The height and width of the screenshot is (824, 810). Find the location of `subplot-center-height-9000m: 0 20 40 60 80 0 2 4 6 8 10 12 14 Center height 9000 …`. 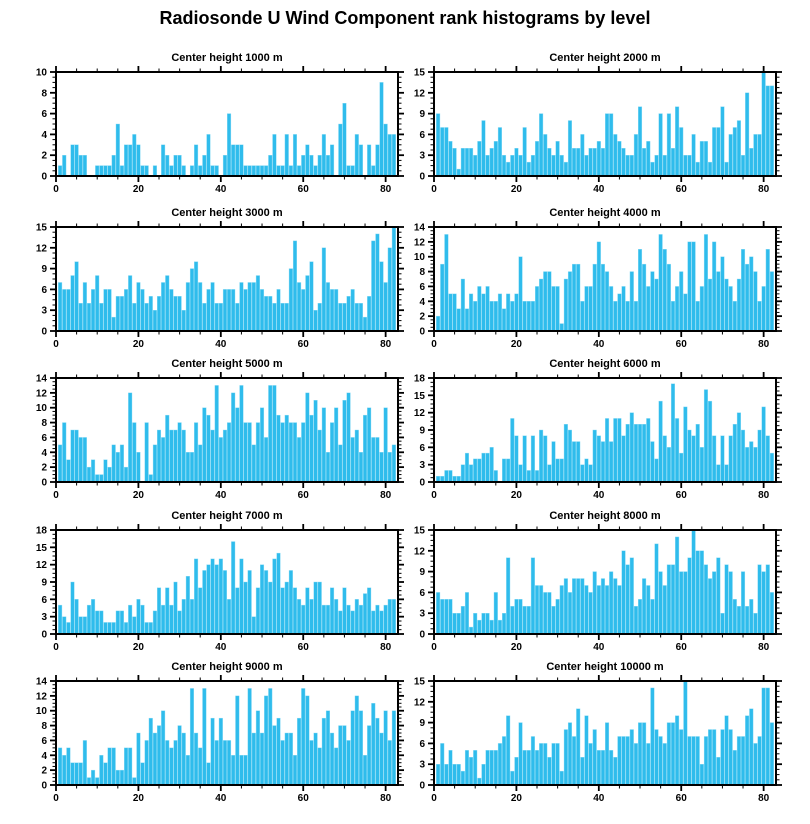

subplot-center-height-9000m: 0 20 40 60 80 0 2 4 6 8 10 12 14 Center height 9000 … is located at coordinates (217, 733).